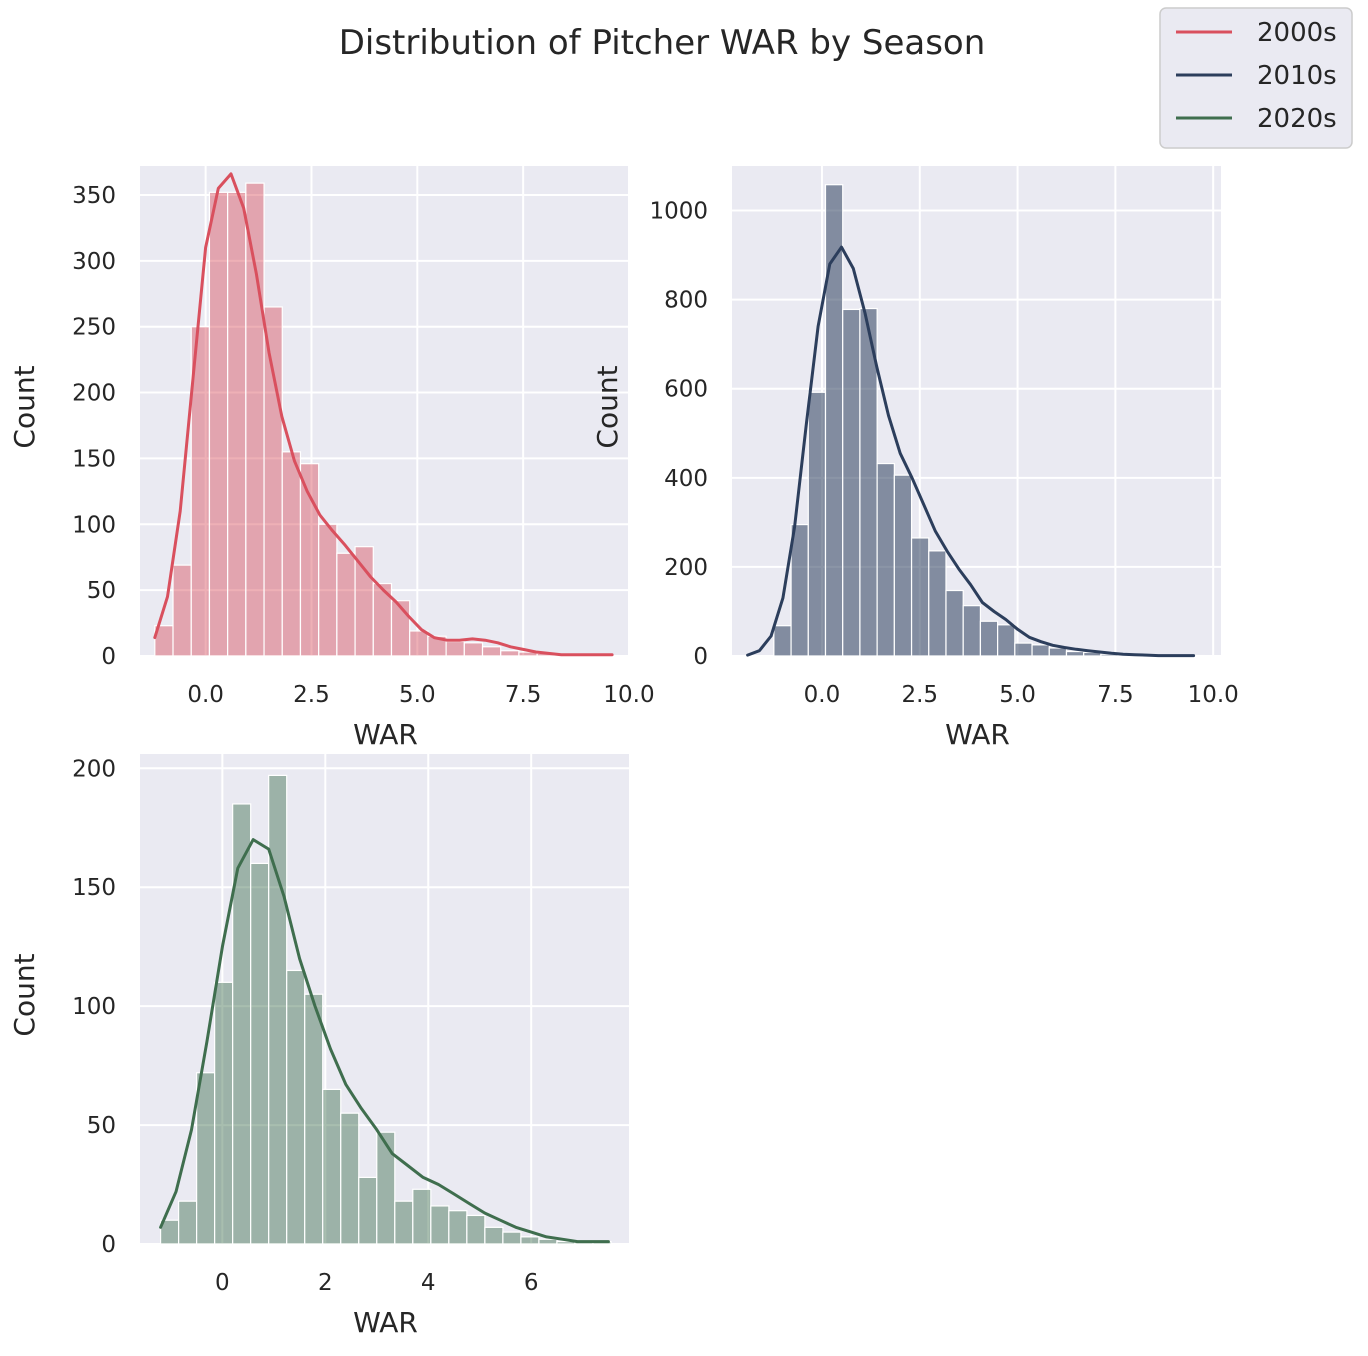  What do you see at coordinates (686, 479) in the screenshot?
I see `y-tick-label: 400` at bounding box center [686, 479].